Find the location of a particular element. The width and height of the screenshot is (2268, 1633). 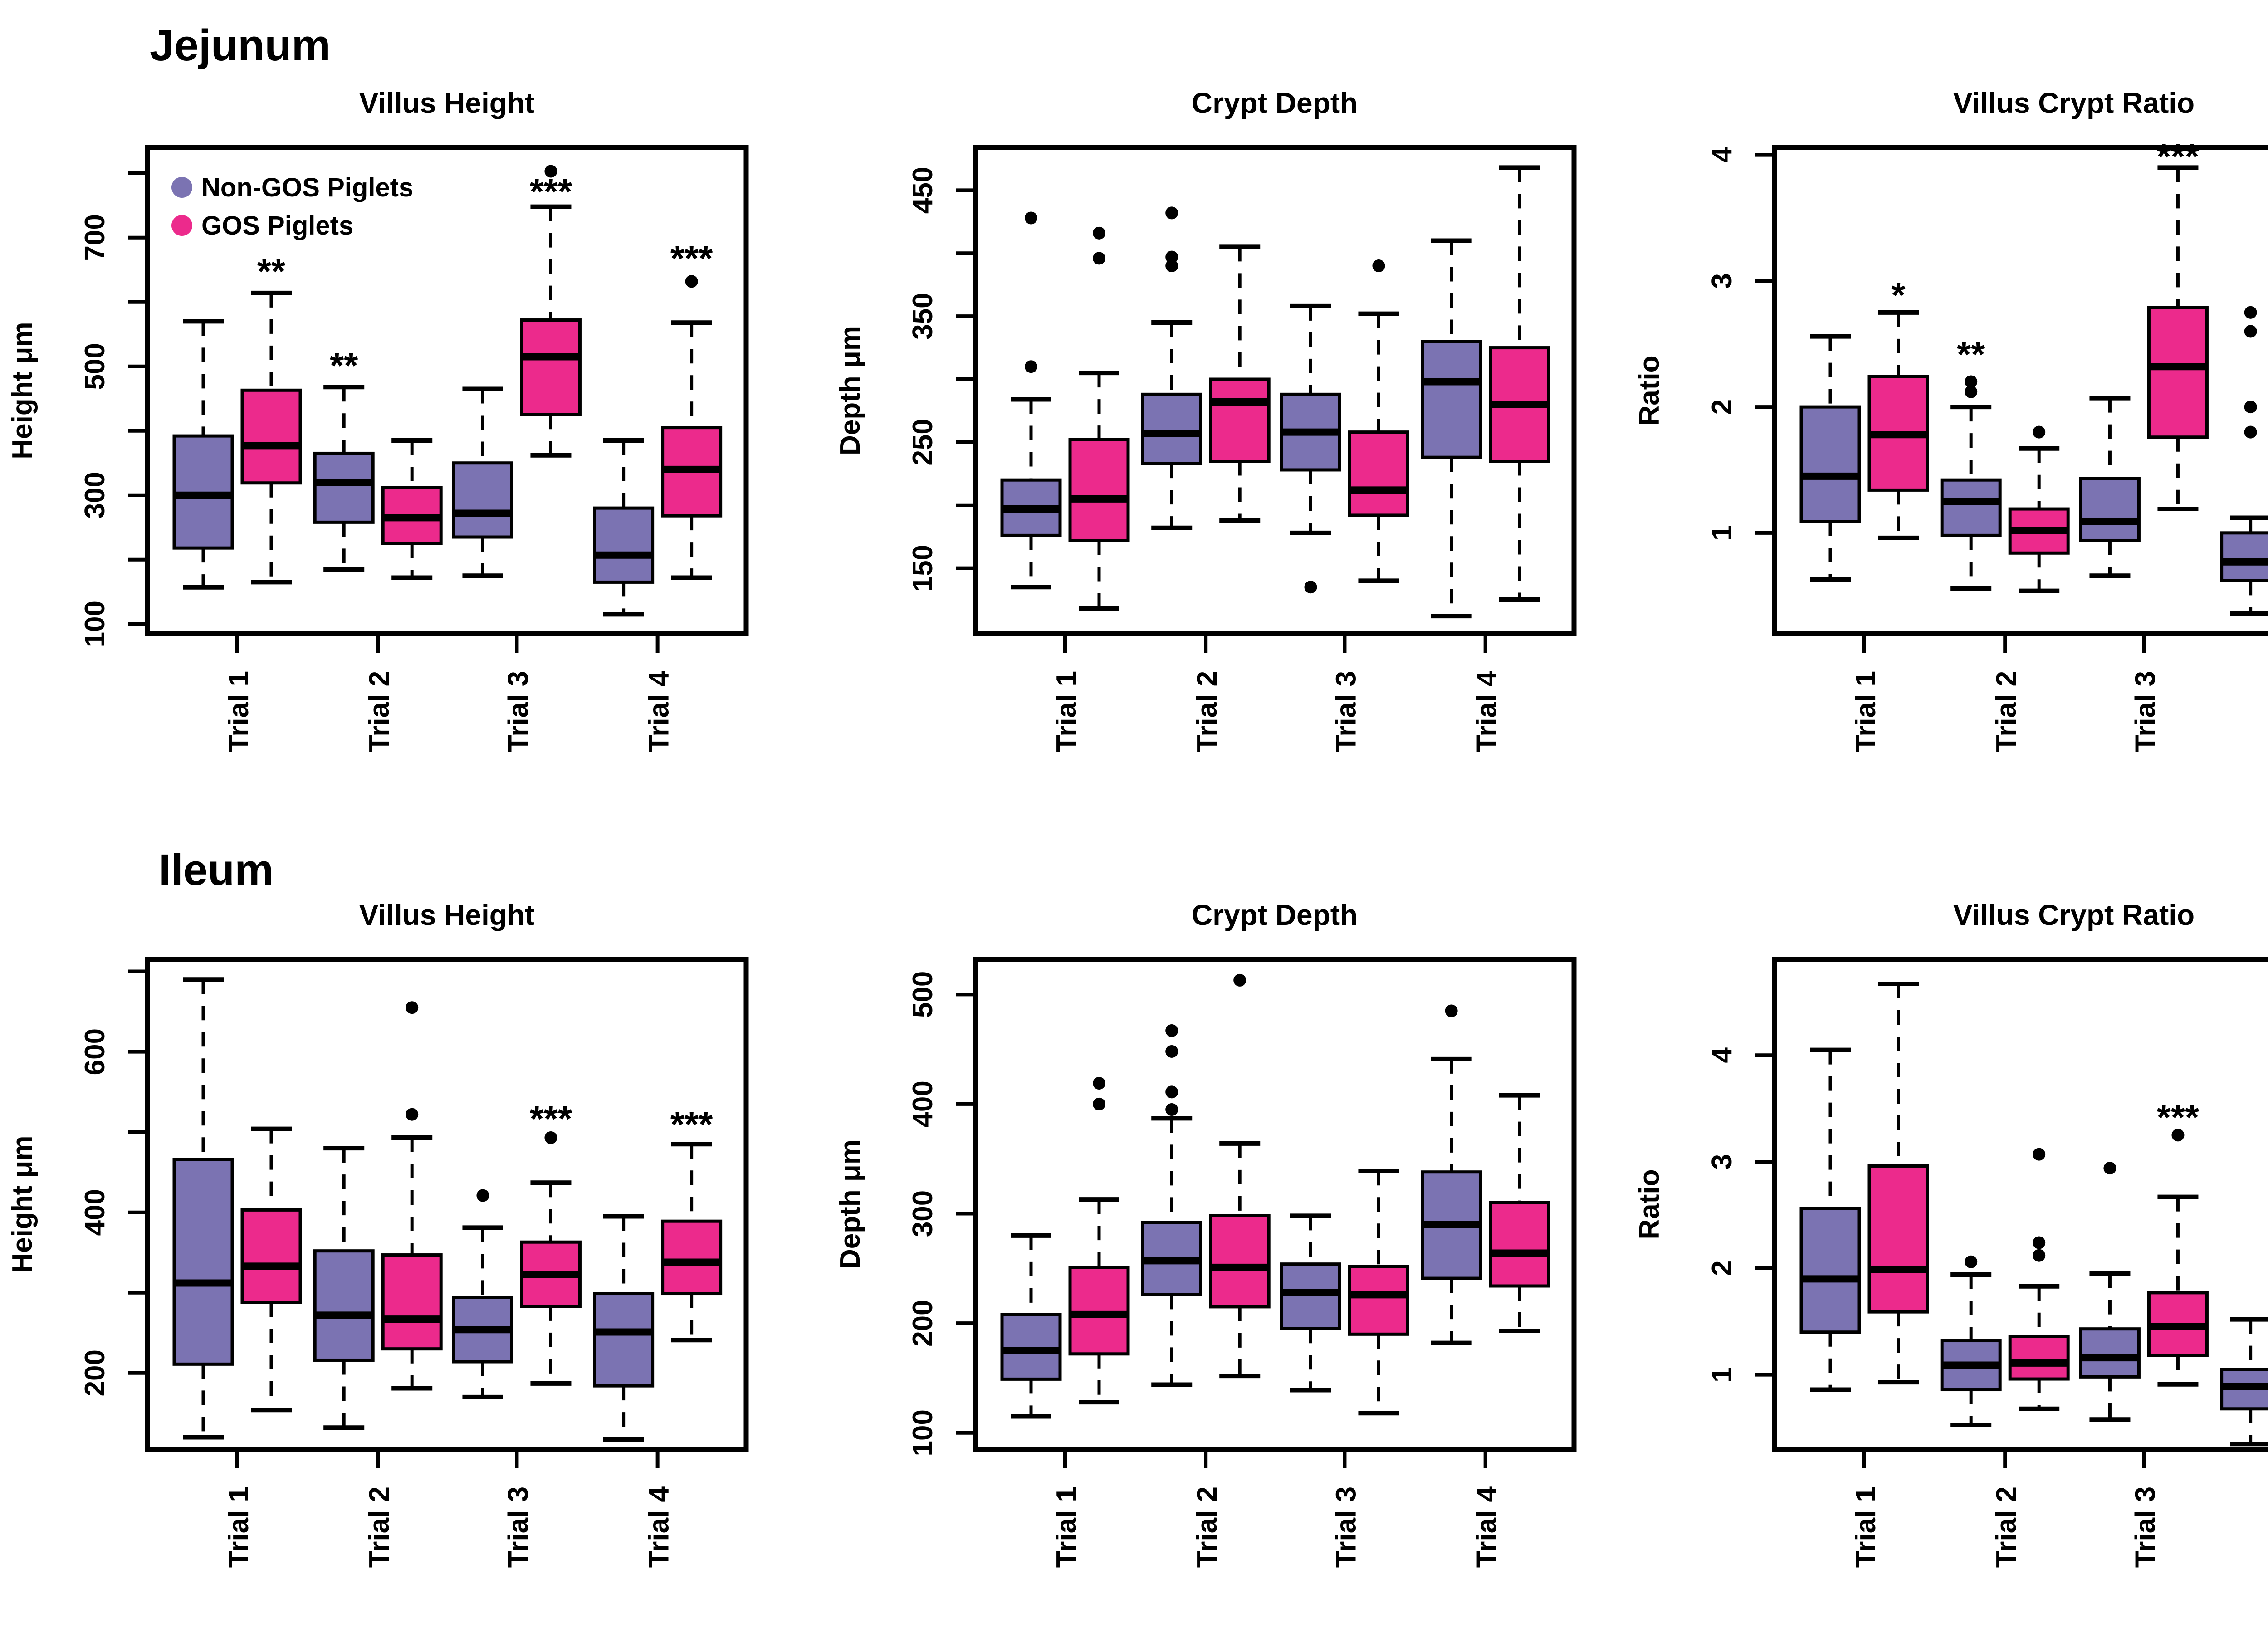

legend: Non-GOS Piglets GOS Piglets is located at coordinates (292, 206).